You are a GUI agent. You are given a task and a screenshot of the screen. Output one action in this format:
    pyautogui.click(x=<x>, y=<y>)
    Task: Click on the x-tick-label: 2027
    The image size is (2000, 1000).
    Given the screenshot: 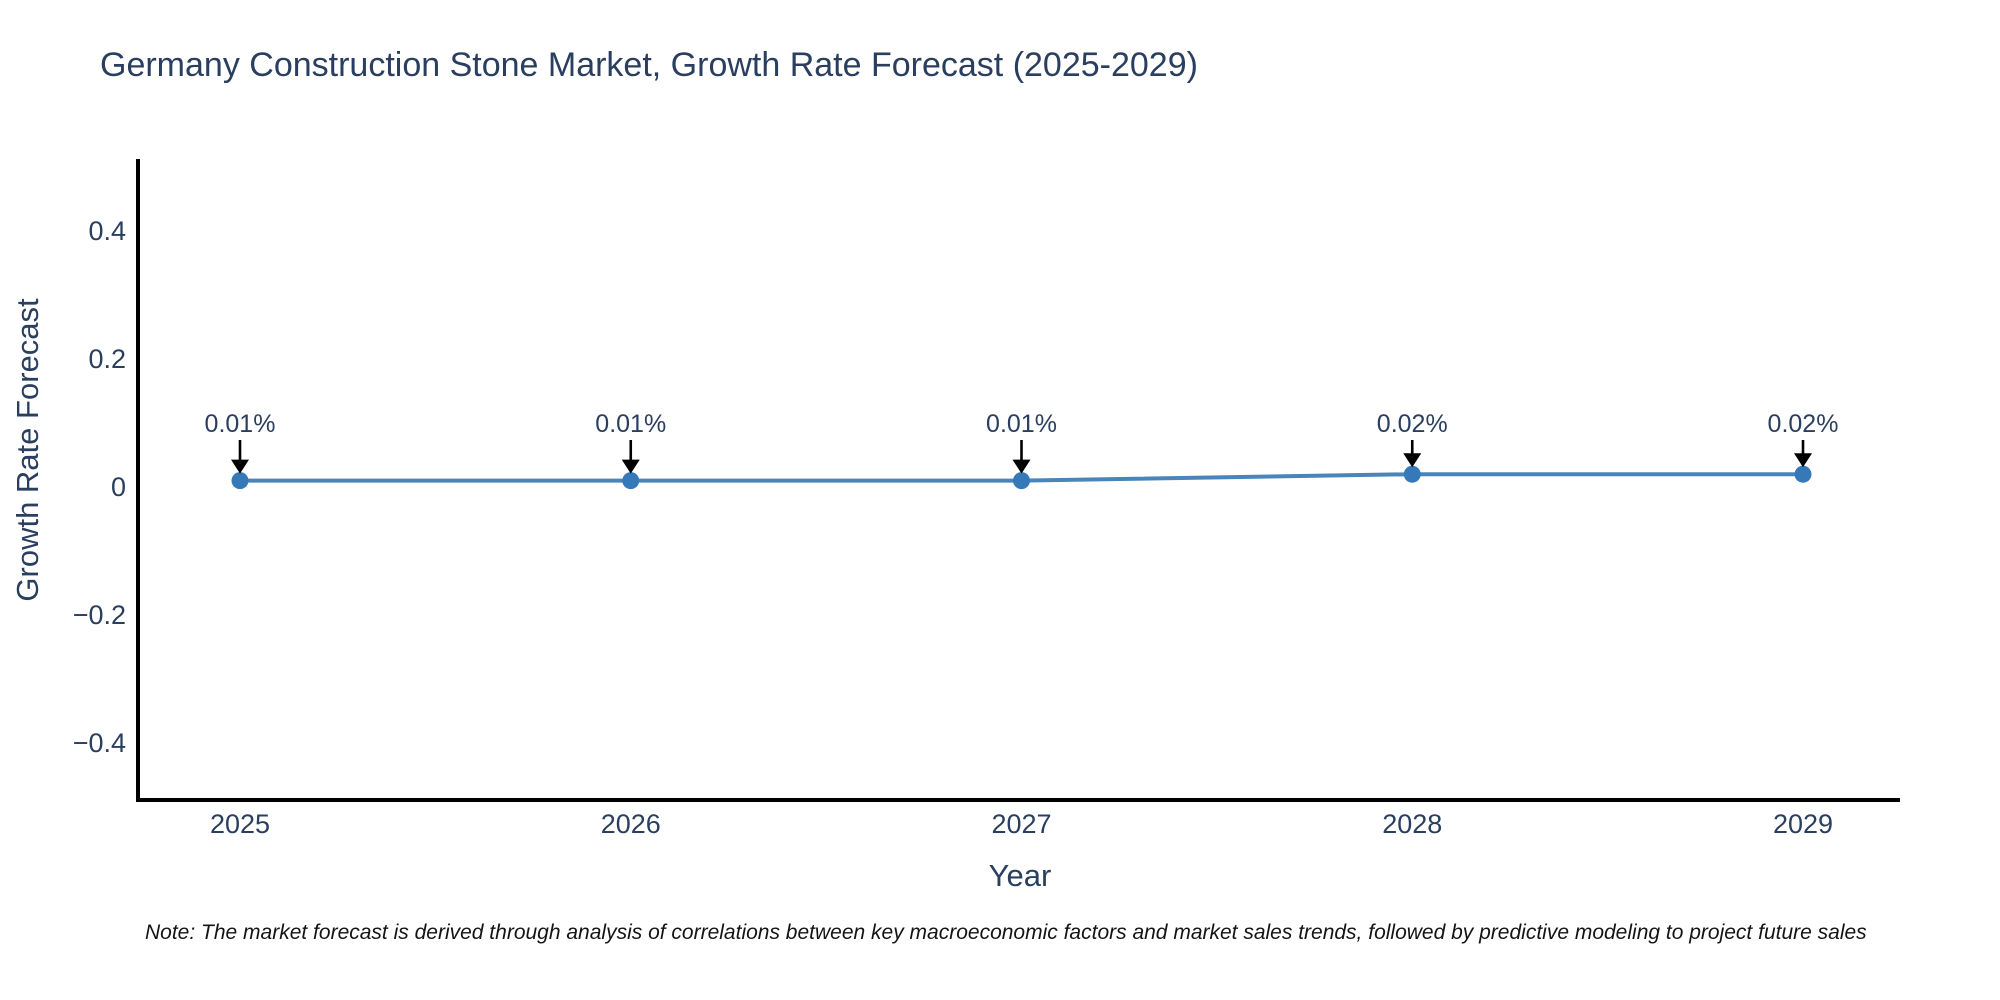 What is the action you would take?
    pyautogui.click(x=1021, y=824)
    